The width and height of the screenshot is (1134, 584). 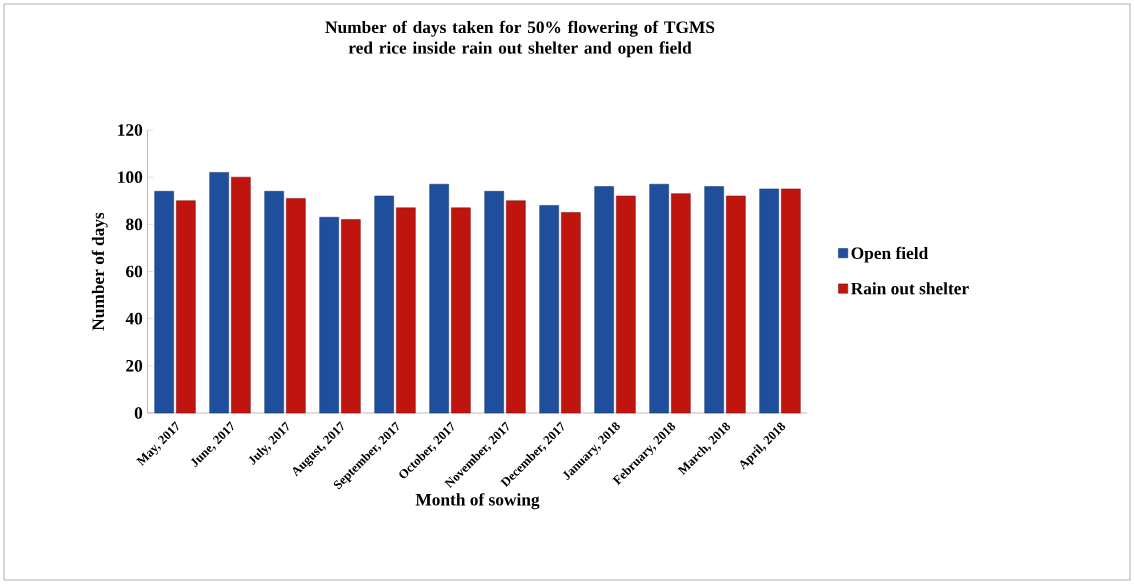 I want to click on y-tick-label: 120, so click(x=130, y=130).